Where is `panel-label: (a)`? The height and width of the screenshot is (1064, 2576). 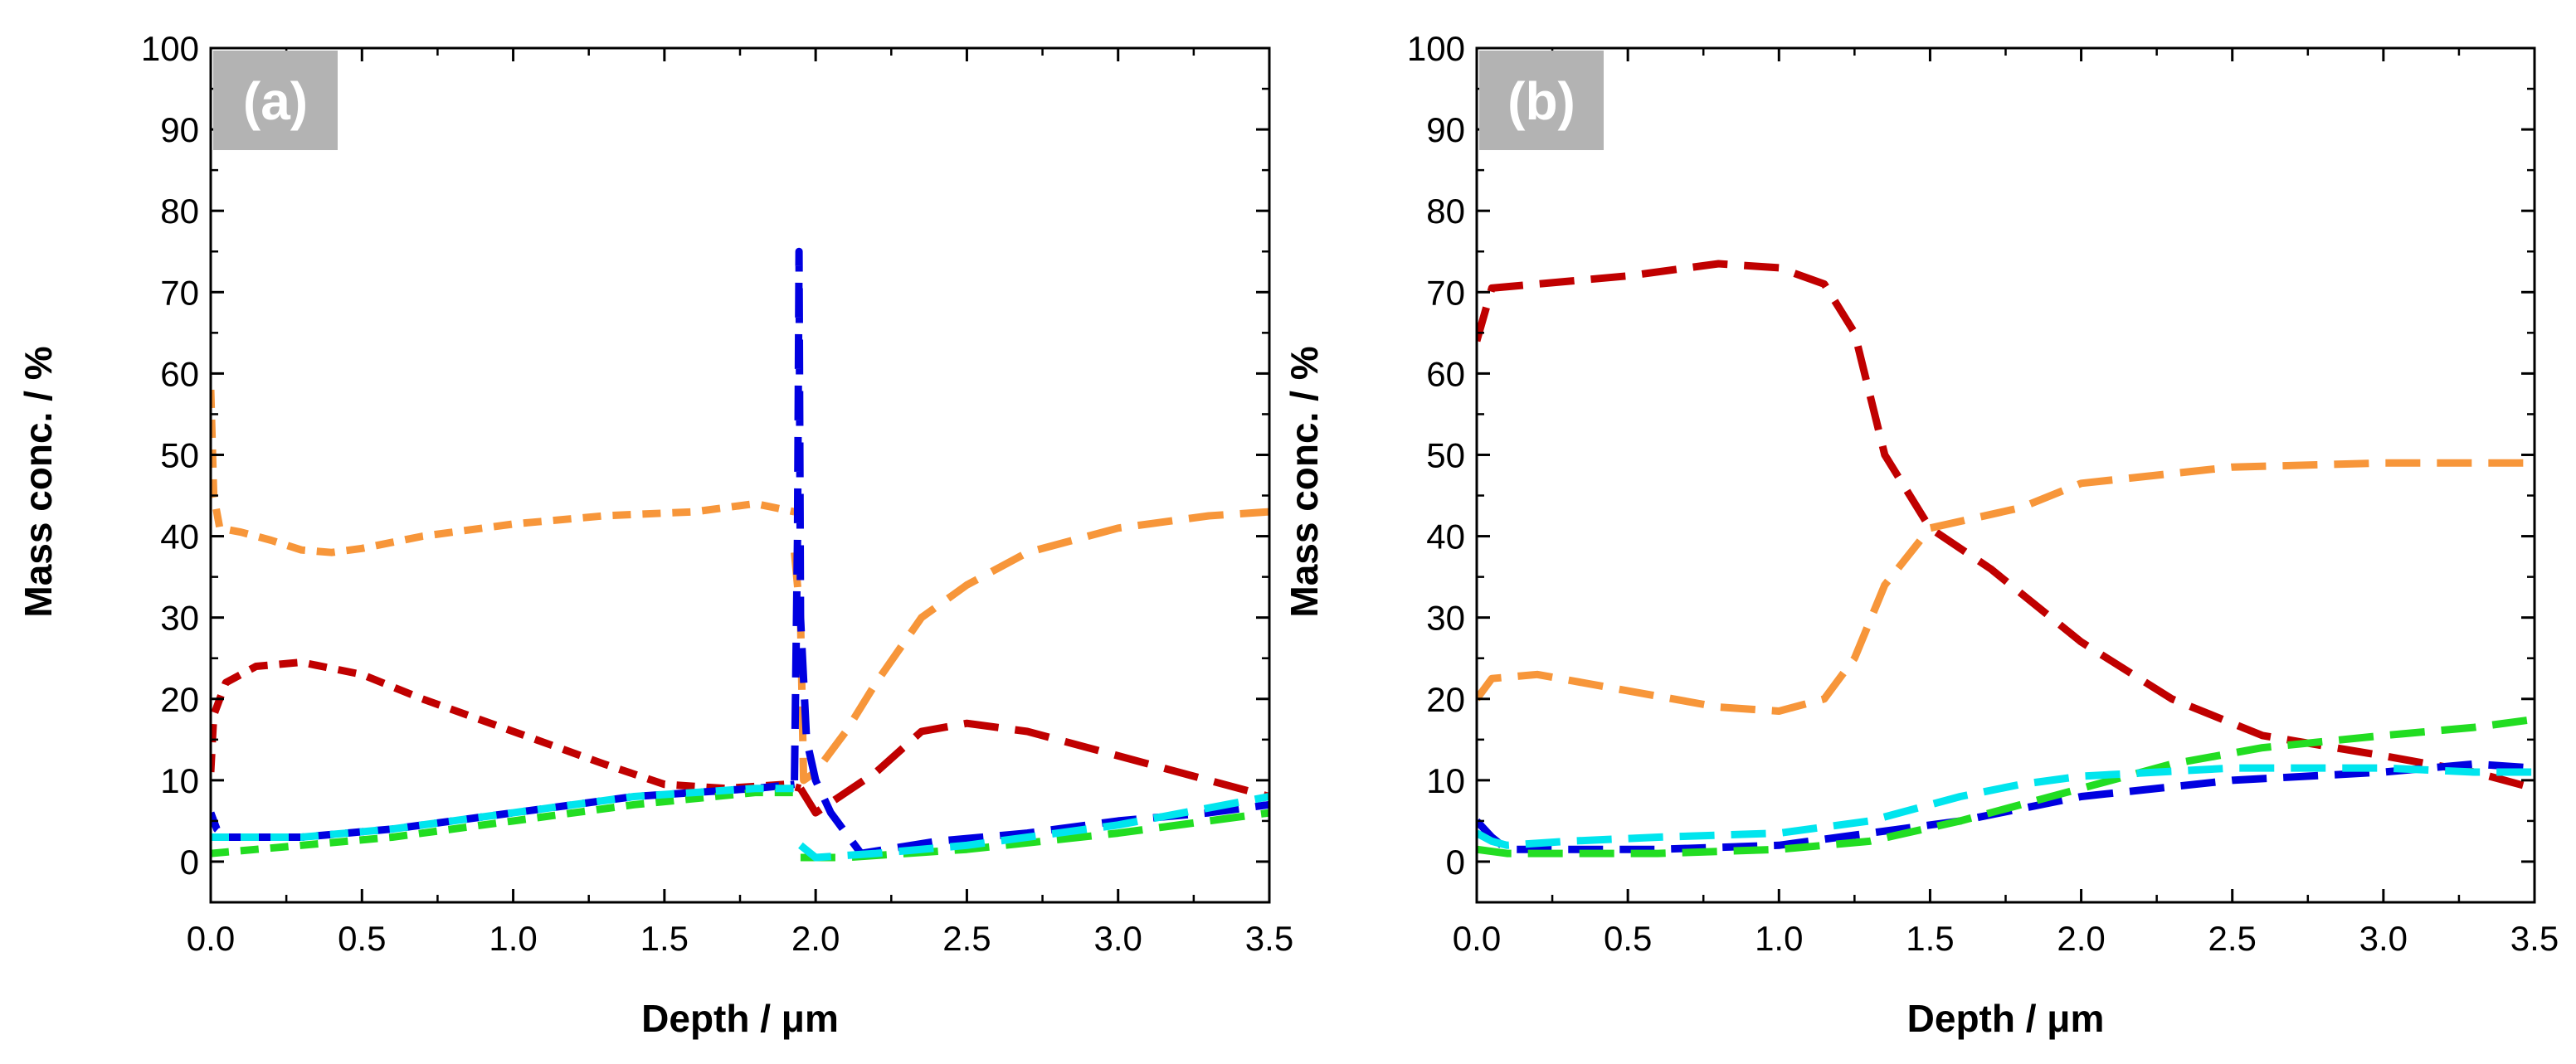
panel-label: (a) is located at coordinates (275, 101).